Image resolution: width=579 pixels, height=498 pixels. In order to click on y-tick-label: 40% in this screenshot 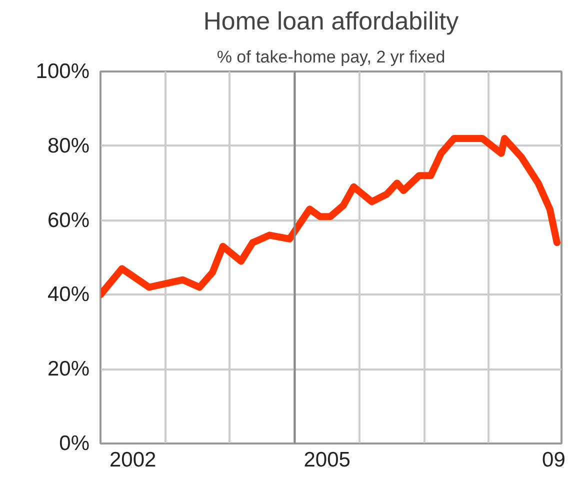, I will do `click(68, 294)`.